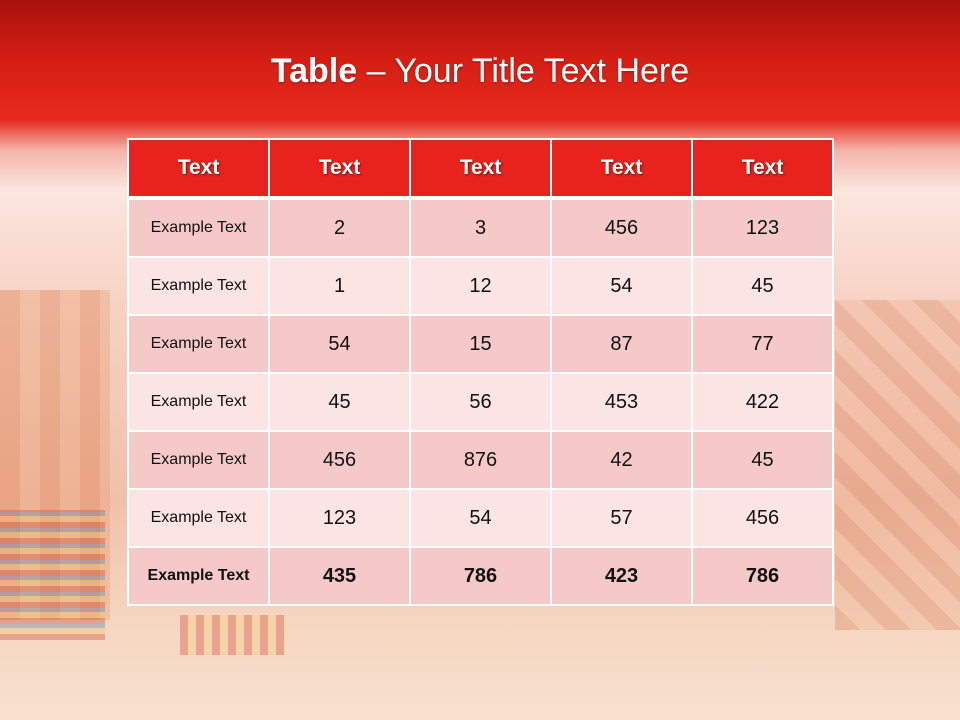 This screenshot has height=720, width=960. Describe the element at coordinates (621, 344) in the screenshot. I see `value-cell: 87` at that location.